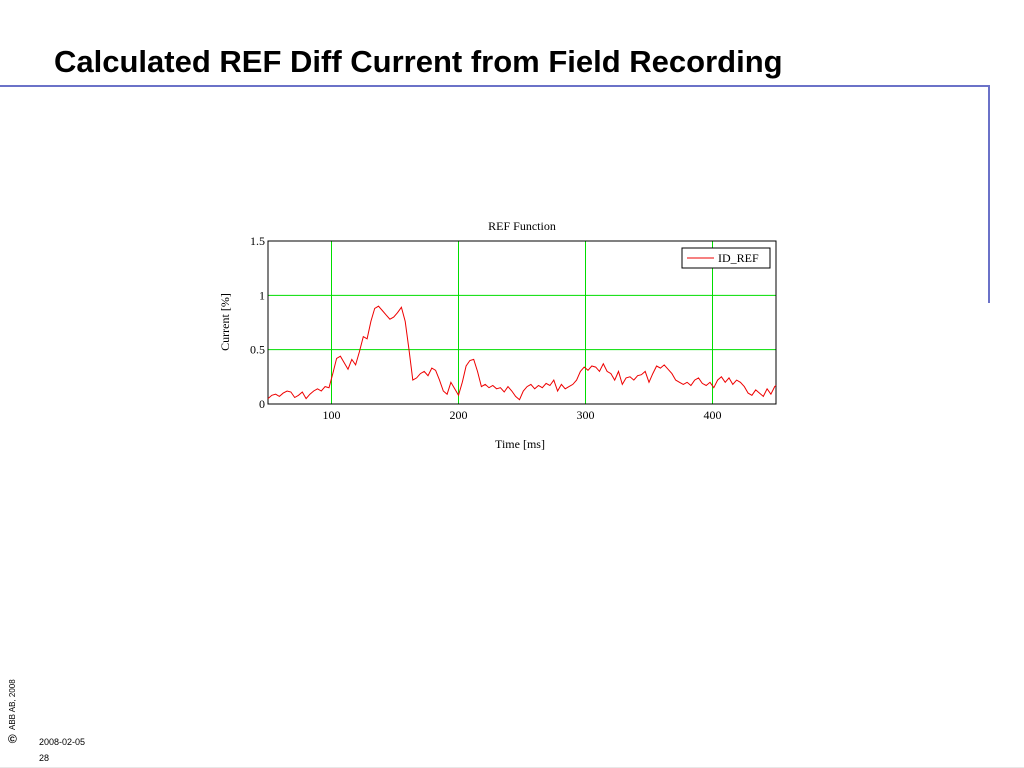 This screenshot has height=768, width=1024. I want to click on page-number: 28, so click(44, 758).